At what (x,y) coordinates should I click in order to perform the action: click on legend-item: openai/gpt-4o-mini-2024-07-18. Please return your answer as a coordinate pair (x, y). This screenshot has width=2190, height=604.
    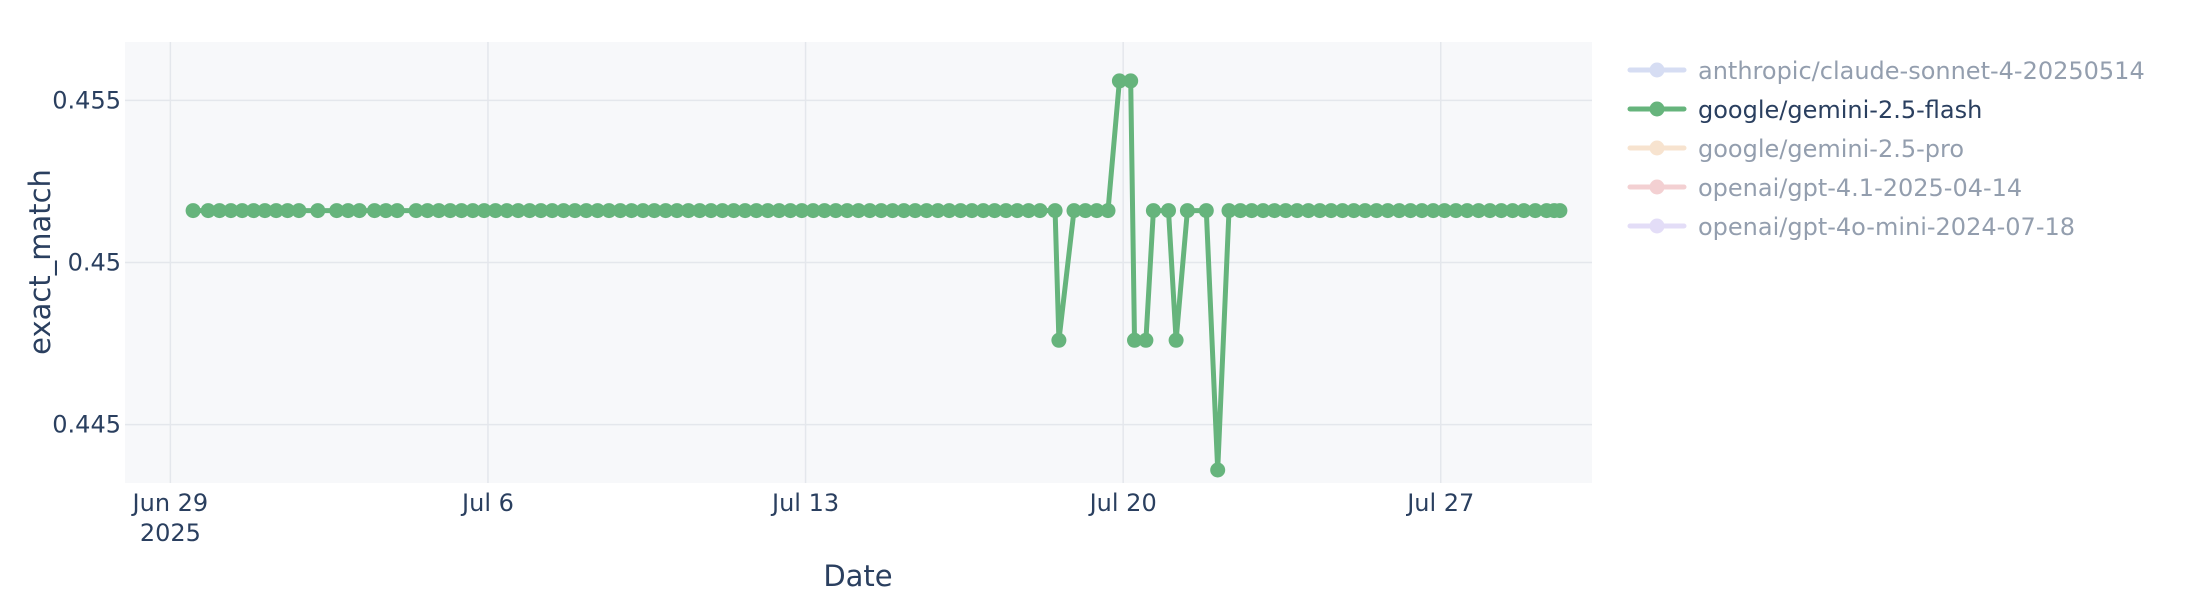
    Looking at the image, I should click on (1851, 227).